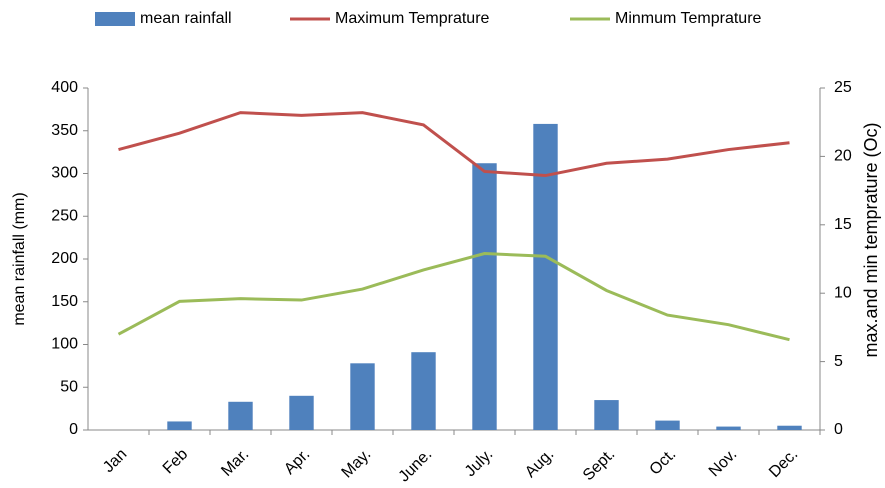  Describe the element at coordinates (115, 461) in the screenshot. I see `x-tick-label: Jan` at that location.